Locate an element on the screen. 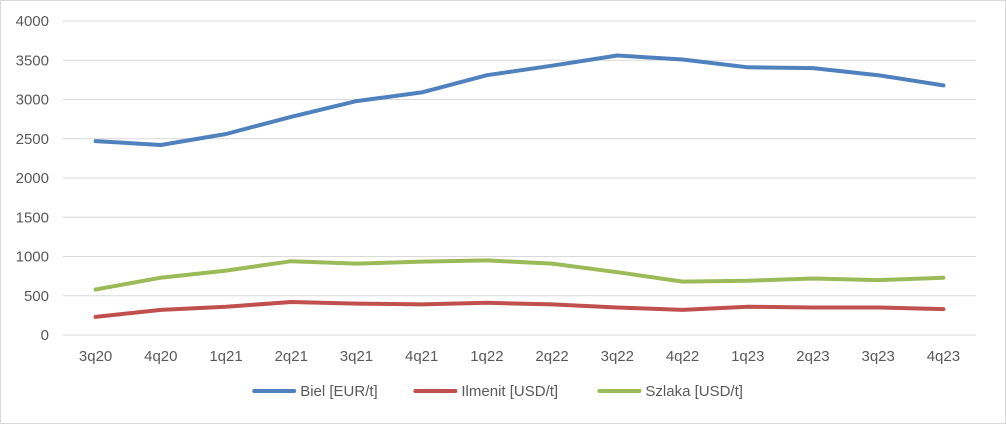  legend-item-0: Biel [EUR/t] is located at coordinates (315, 391).